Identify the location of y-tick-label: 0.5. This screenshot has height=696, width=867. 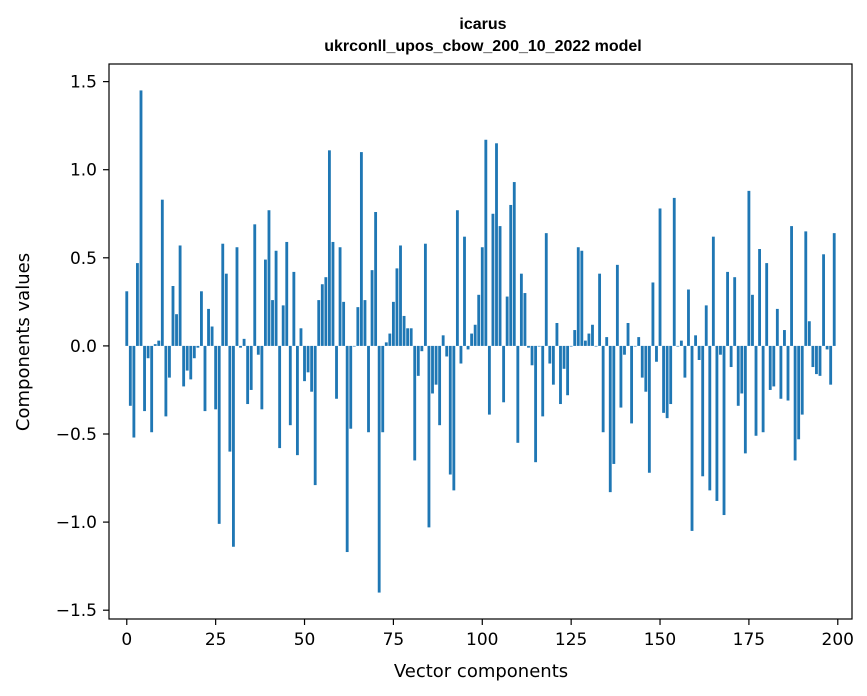
(83, 259).